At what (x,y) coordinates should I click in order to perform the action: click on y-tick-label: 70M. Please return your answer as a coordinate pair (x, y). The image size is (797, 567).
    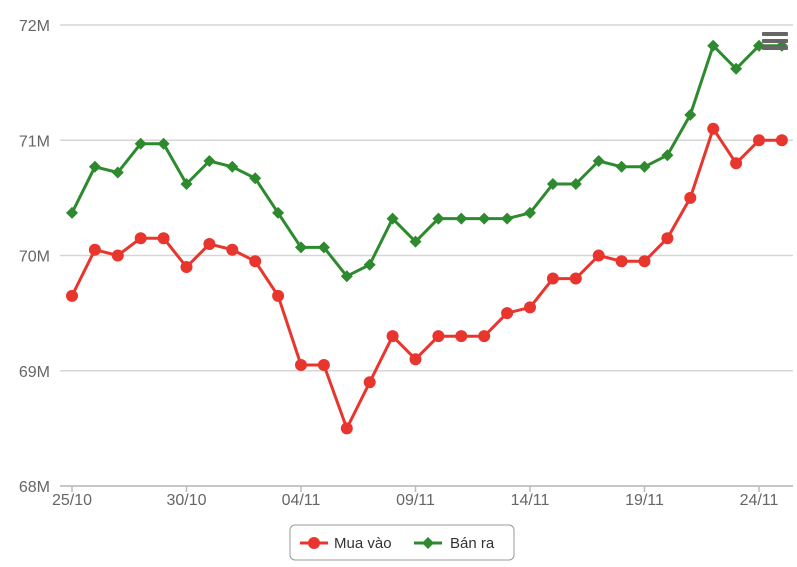
    Looking at the image, I should click on (34, 257).